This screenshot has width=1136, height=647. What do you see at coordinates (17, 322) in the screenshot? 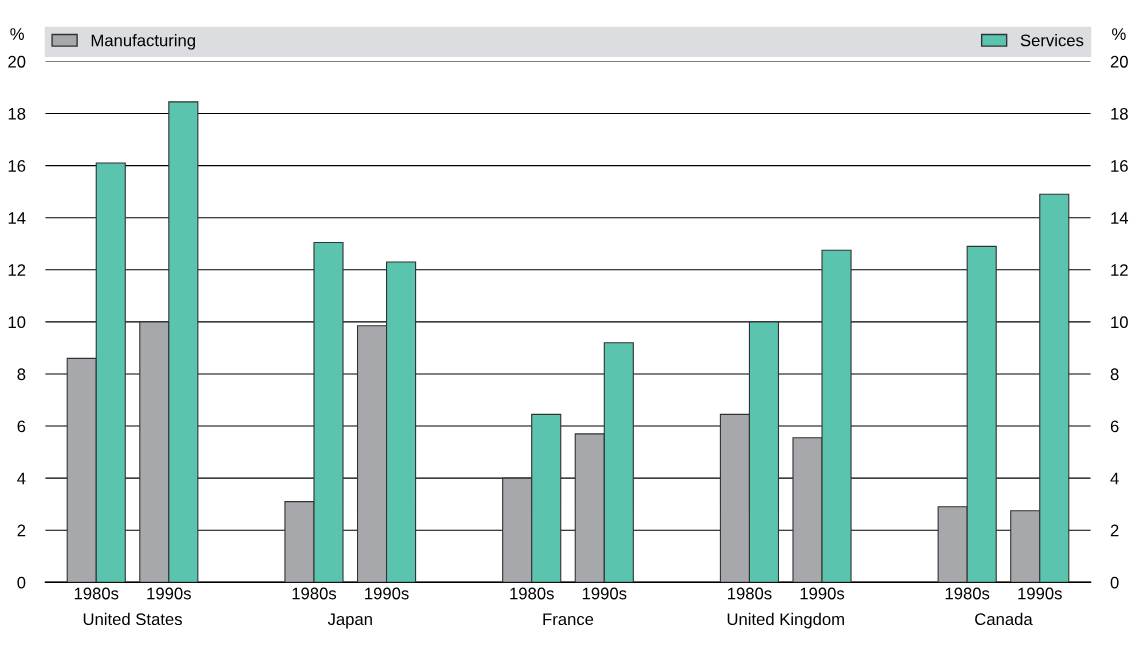
I see `y-tick-label: 10` at bounding box center [17, 322].